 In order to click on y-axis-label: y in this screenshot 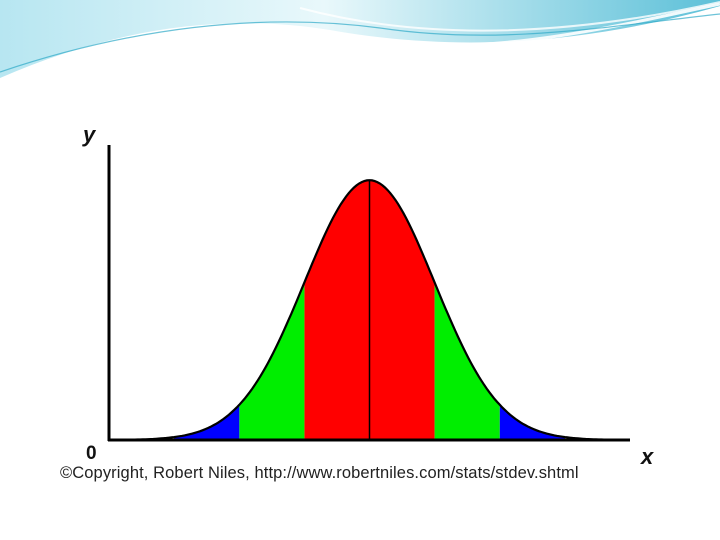, I will do `click(89, 134)`.